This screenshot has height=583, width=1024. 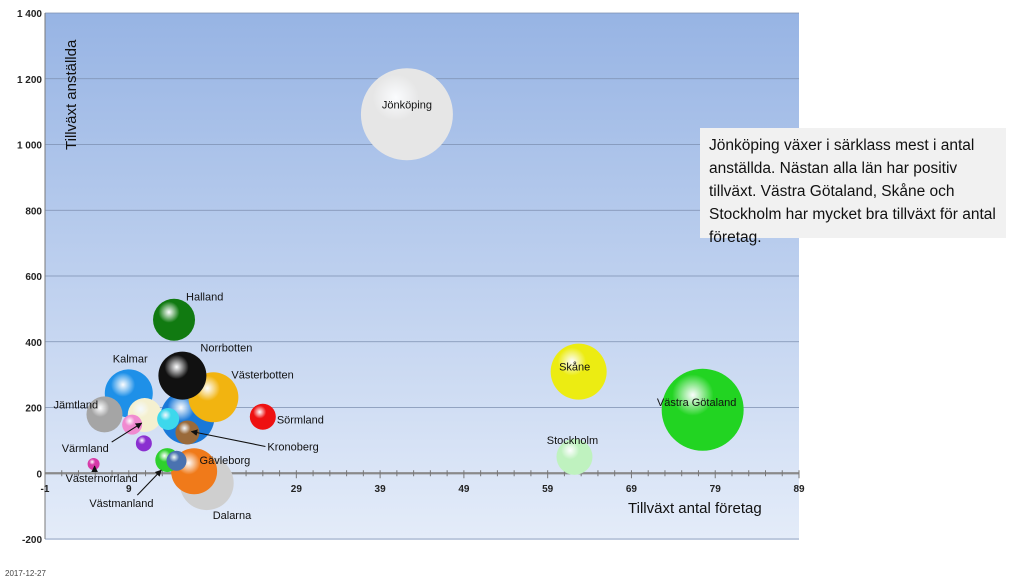 What do you see at coordinates (702, 409) in the screenshot?
I see `bubble-västra-götaland` at bounding box center [702, 409].